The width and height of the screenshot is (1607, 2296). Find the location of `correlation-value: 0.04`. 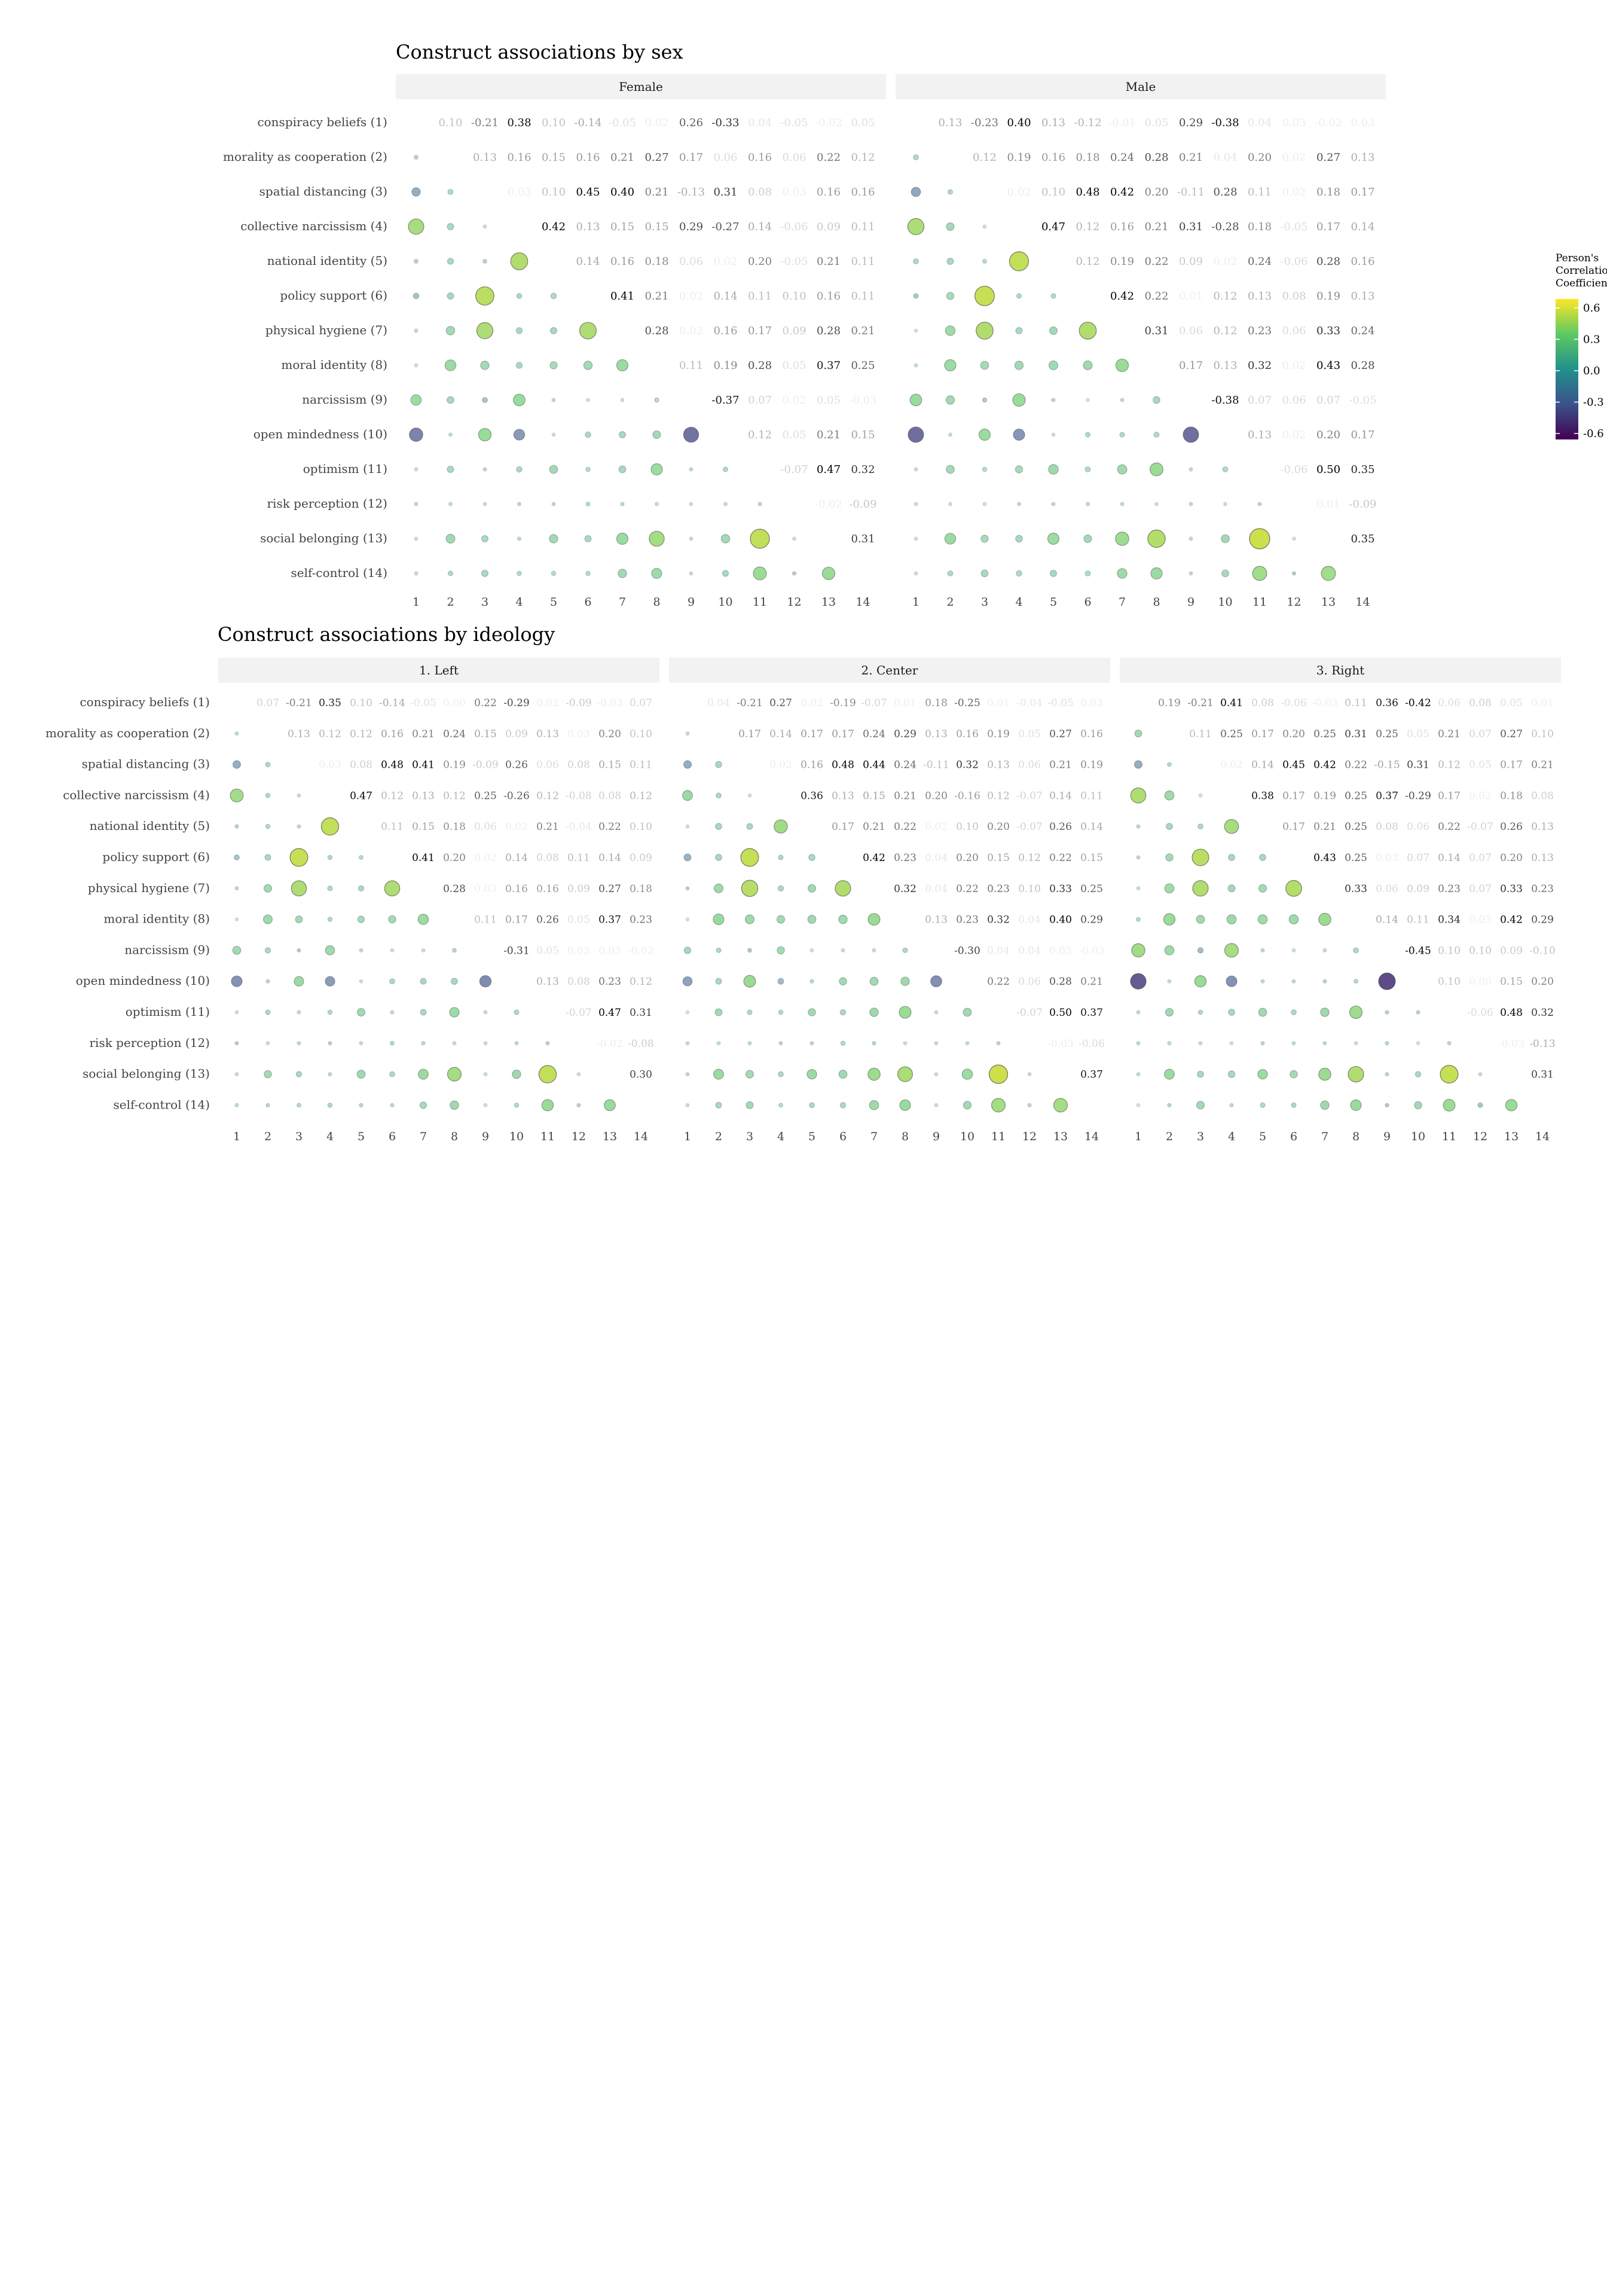

correlation-value: 0.04 is located at coordinates (1260, 123).